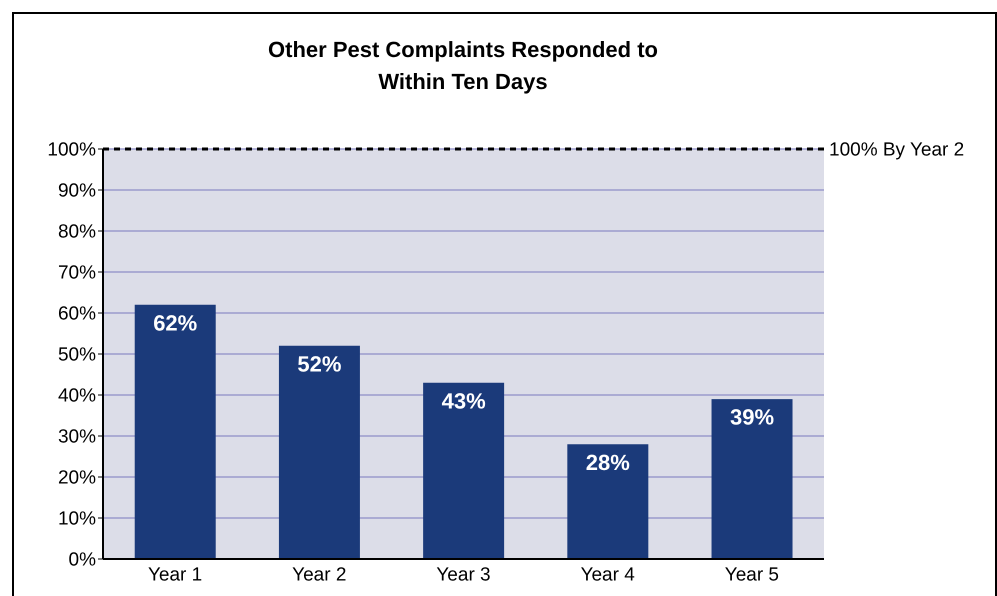 Image resolution: width=997 pixels, height=596 pixels. Describe the element at coordinates (463, 66) in the screenshot. I see `chart-title: Other Pest Complaints Responded to Within Ten Days` at that location.